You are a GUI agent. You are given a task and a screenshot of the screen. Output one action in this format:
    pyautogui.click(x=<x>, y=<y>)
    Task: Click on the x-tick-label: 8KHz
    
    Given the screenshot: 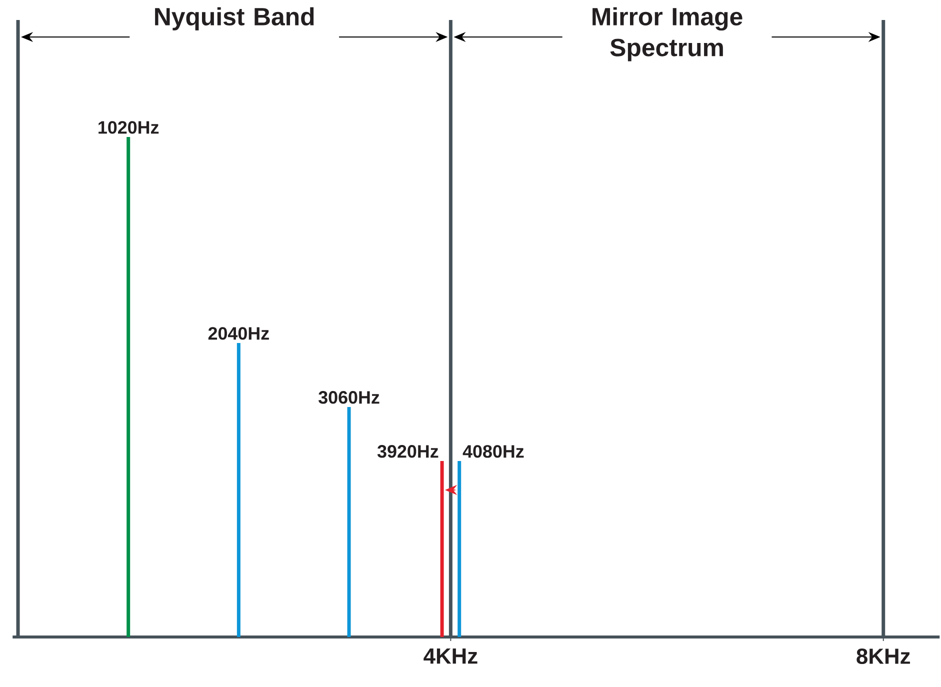 What is the action you would take?
    pyautogui.click(x=883, y=656)
    